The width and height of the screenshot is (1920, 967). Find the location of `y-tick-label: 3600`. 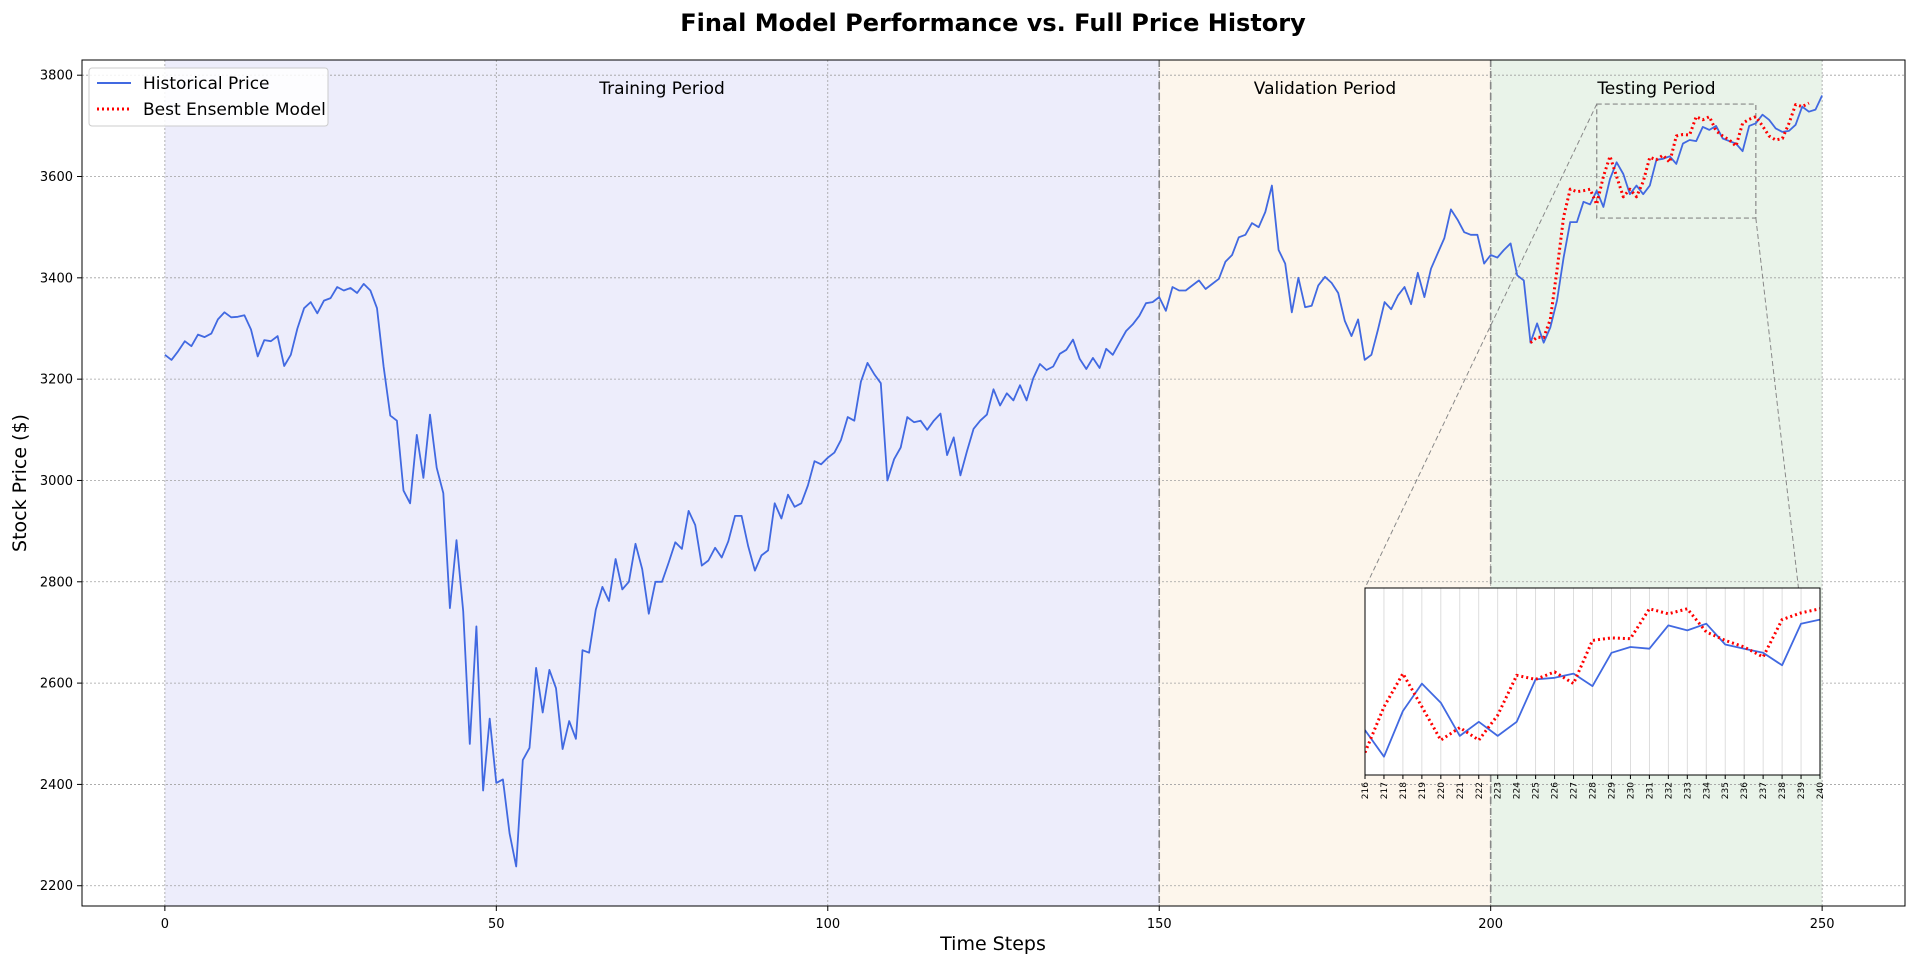

y-tick-label: 3600 is located at coordinates (56, 177).